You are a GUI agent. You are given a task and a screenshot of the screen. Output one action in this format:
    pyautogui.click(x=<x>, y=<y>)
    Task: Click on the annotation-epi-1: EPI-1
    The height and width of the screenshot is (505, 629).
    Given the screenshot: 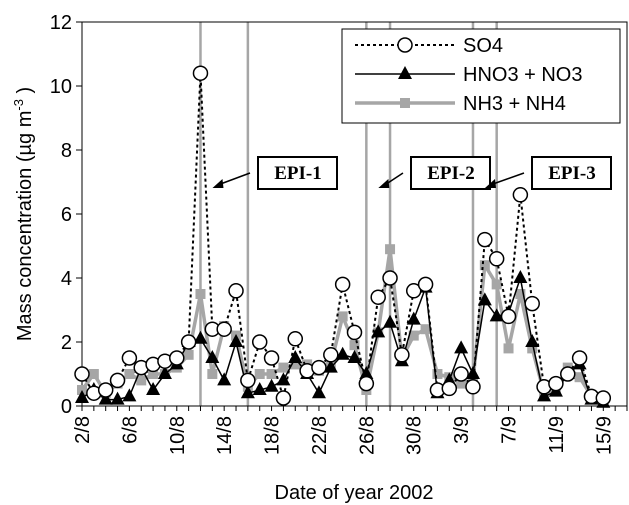 What is the action you would take?
    pyautogui.click(x=275, y=173)
    